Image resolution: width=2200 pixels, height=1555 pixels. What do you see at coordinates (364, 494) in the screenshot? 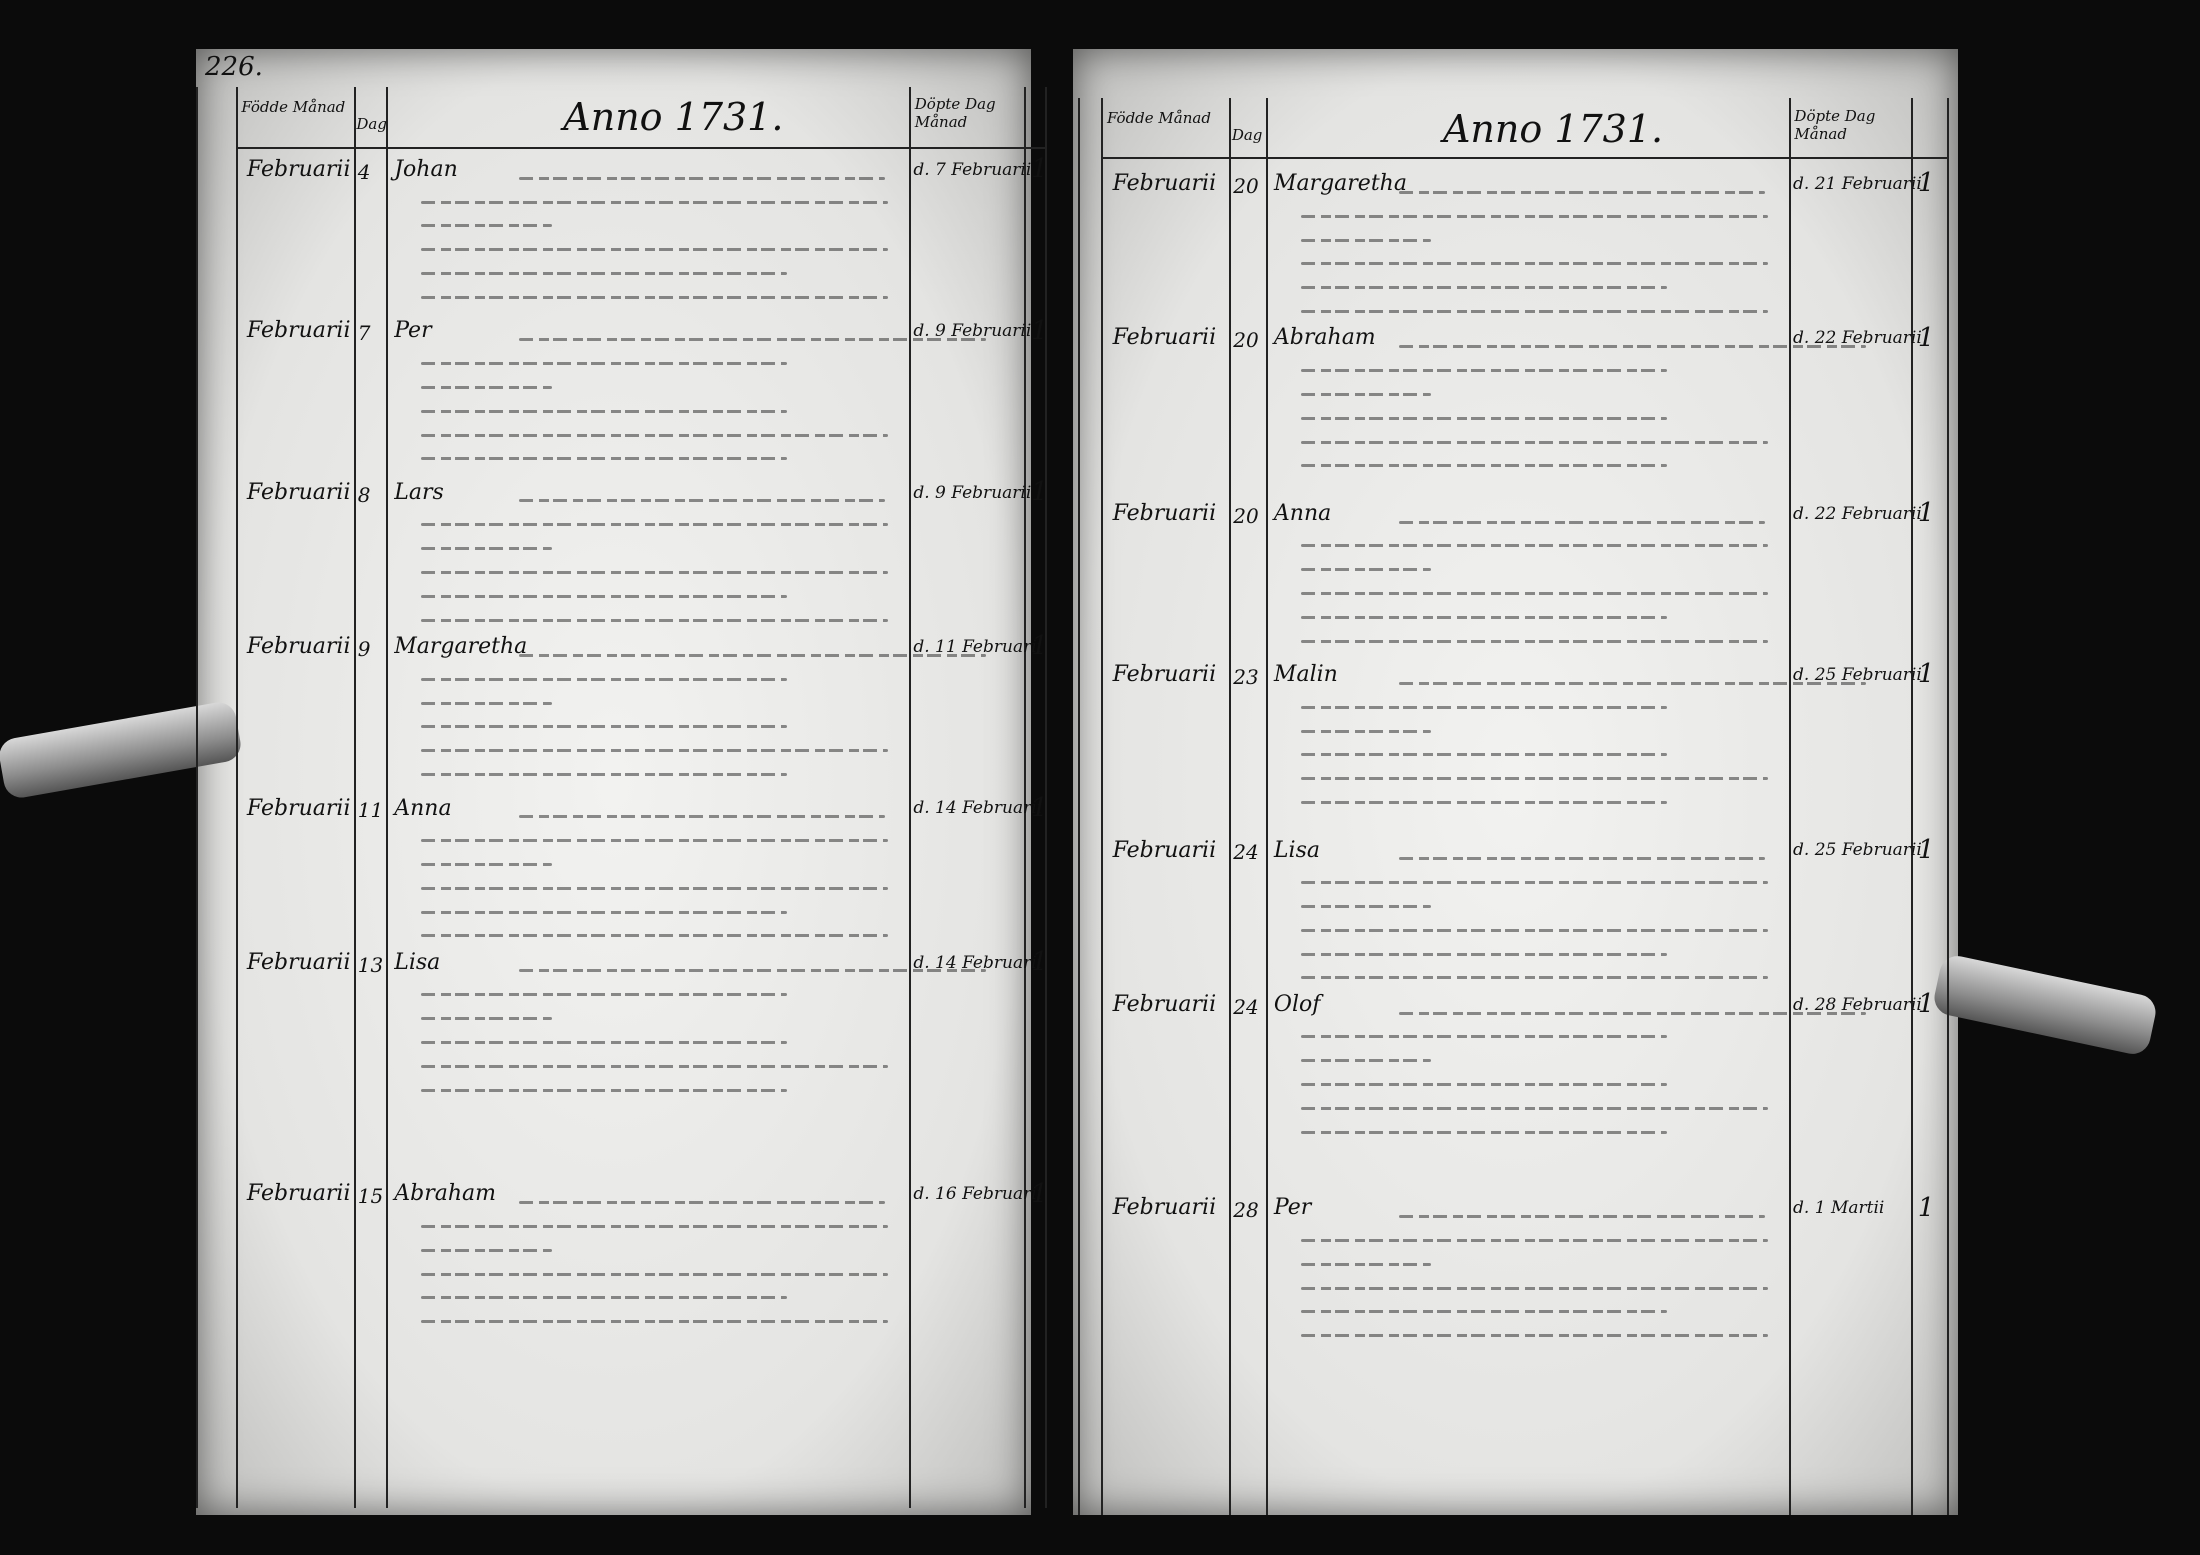
I see `birth-day: 8` at bounding box center [364, 494].